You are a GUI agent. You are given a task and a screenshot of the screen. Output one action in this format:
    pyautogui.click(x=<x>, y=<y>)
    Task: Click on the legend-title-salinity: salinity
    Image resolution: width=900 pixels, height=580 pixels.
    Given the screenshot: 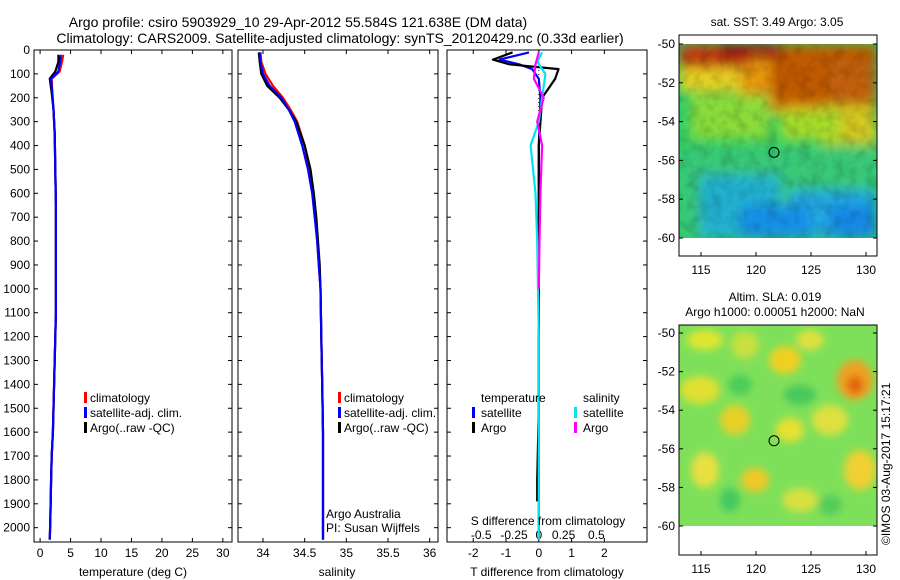 What is the action you would take?
    pyautogui.click(x=601, y=398)
    